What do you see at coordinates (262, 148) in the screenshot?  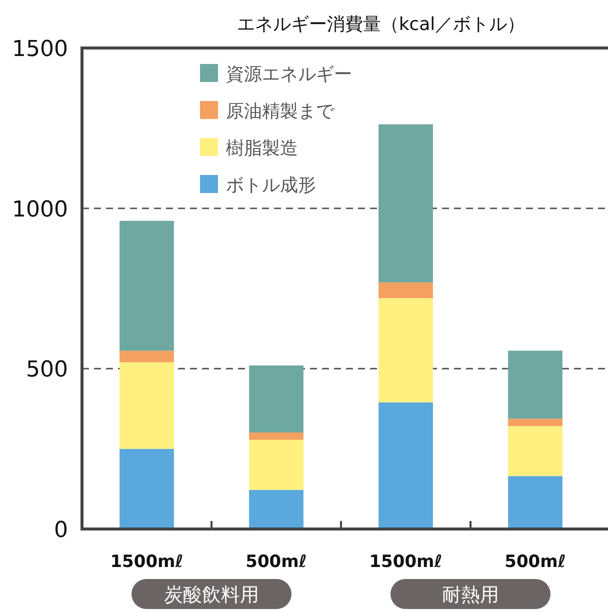 I see `legend-label: 樹脂製造` at bounding box center [262, 148].